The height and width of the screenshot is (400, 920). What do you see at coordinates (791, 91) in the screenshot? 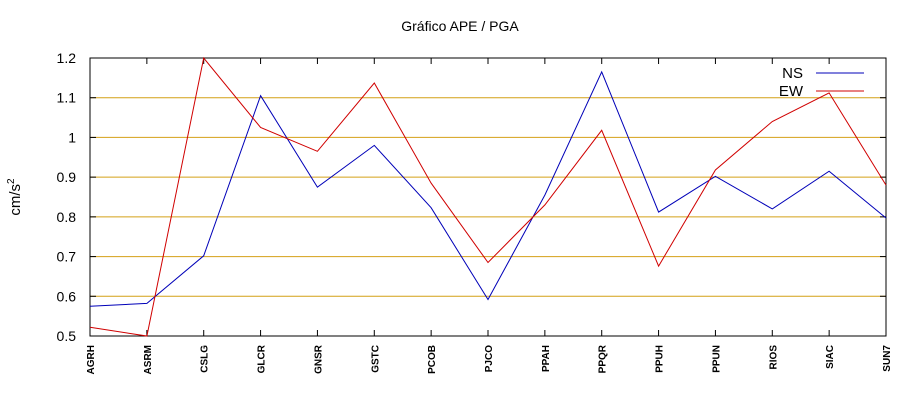
I see `legend-label-ew: EW` at bounding box center [791, 91].